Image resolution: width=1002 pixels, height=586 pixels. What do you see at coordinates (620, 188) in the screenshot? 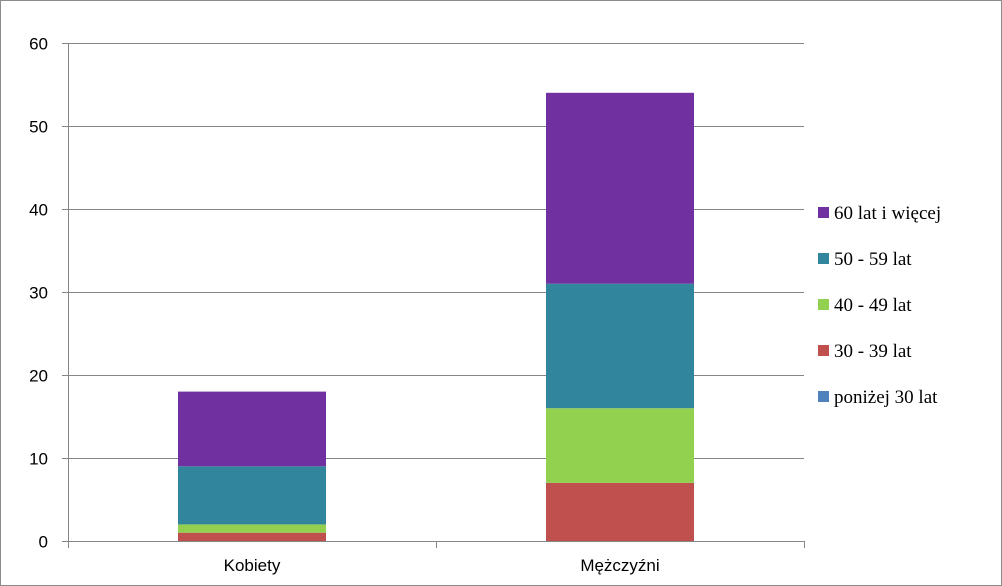
I see `bar-segment-mężczyźni-4` at bounding box center [620, 188].